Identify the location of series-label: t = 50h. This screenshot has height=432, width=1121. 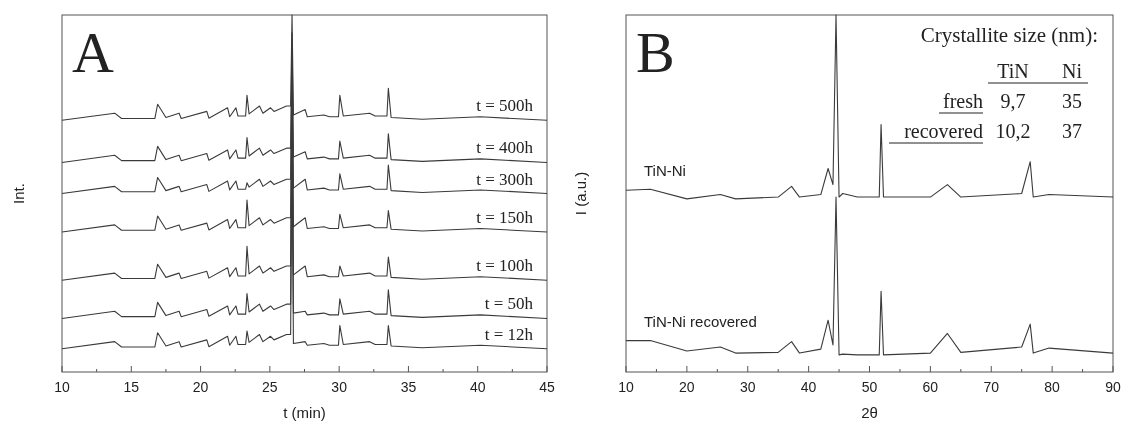
(509, 304).